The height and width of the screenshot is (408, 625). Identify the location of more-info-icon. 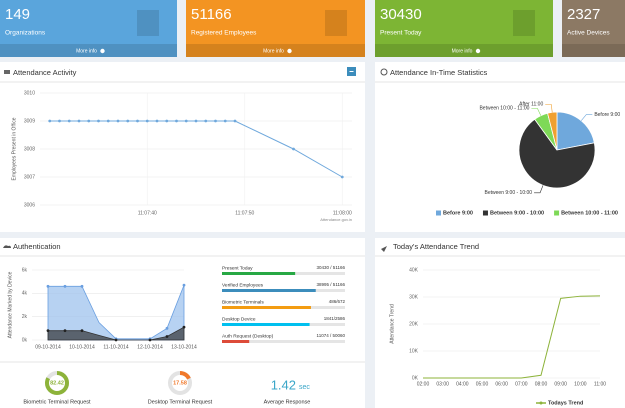
(478, 51).